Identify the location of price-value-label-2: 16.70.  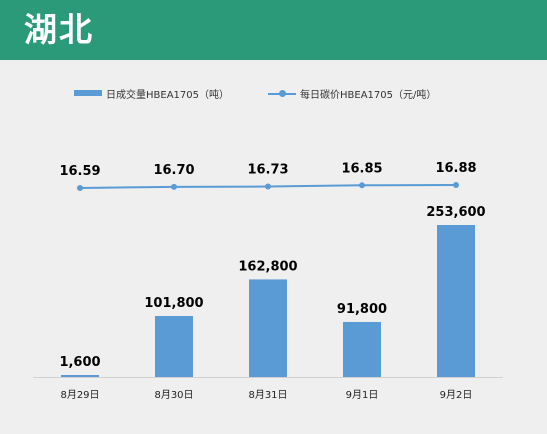
(173, 170).